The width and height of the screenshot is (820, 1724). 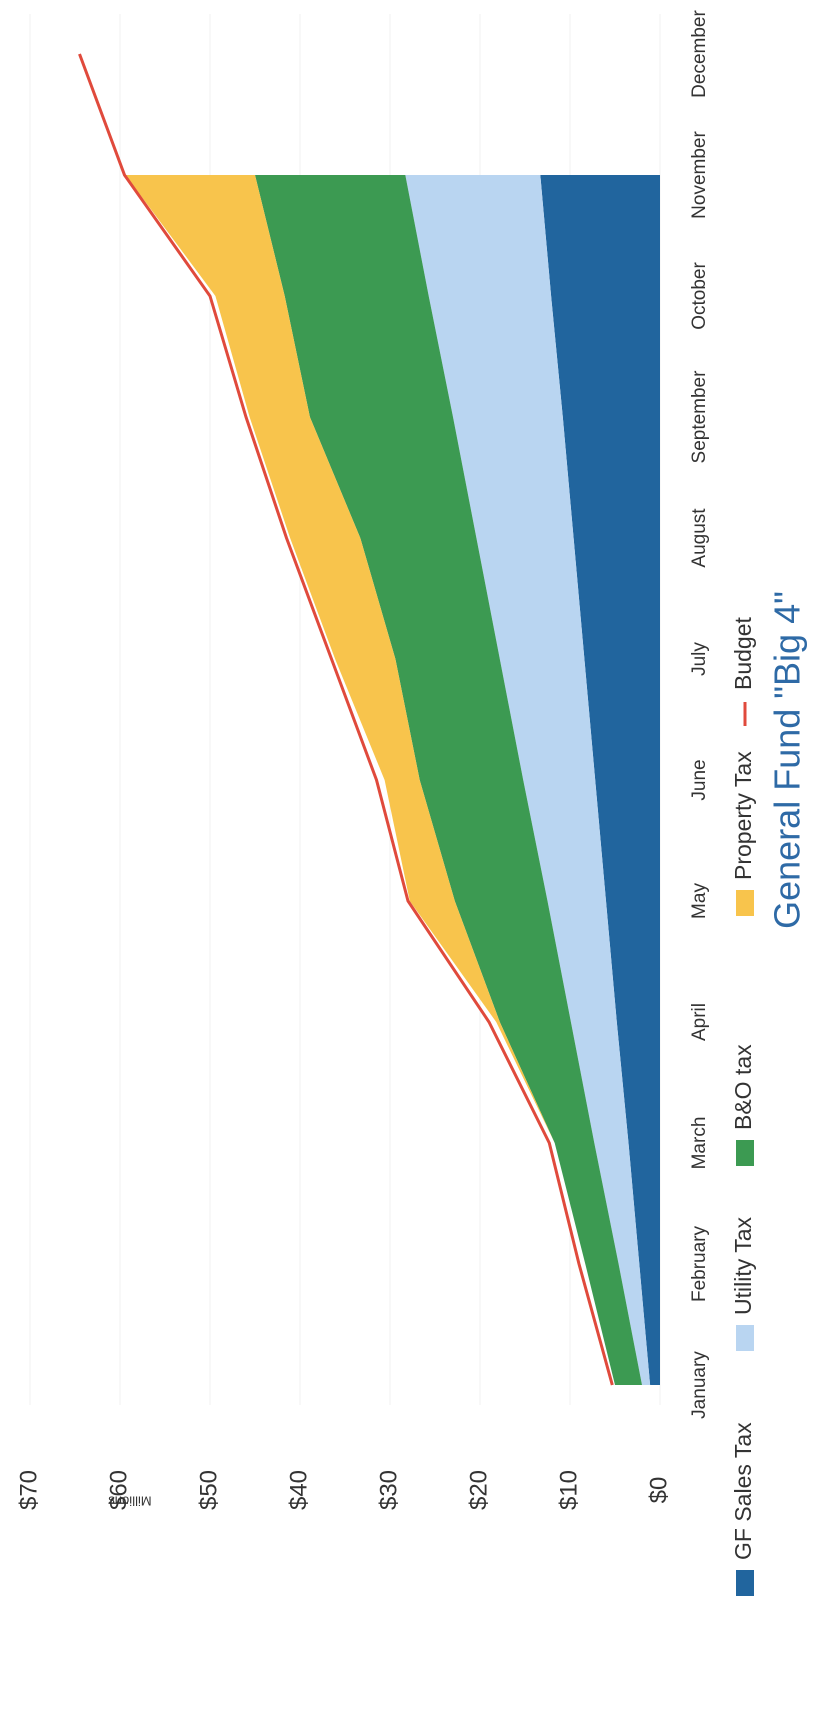 I want to click on x-tick-label: December, so click(x=699, y=54).